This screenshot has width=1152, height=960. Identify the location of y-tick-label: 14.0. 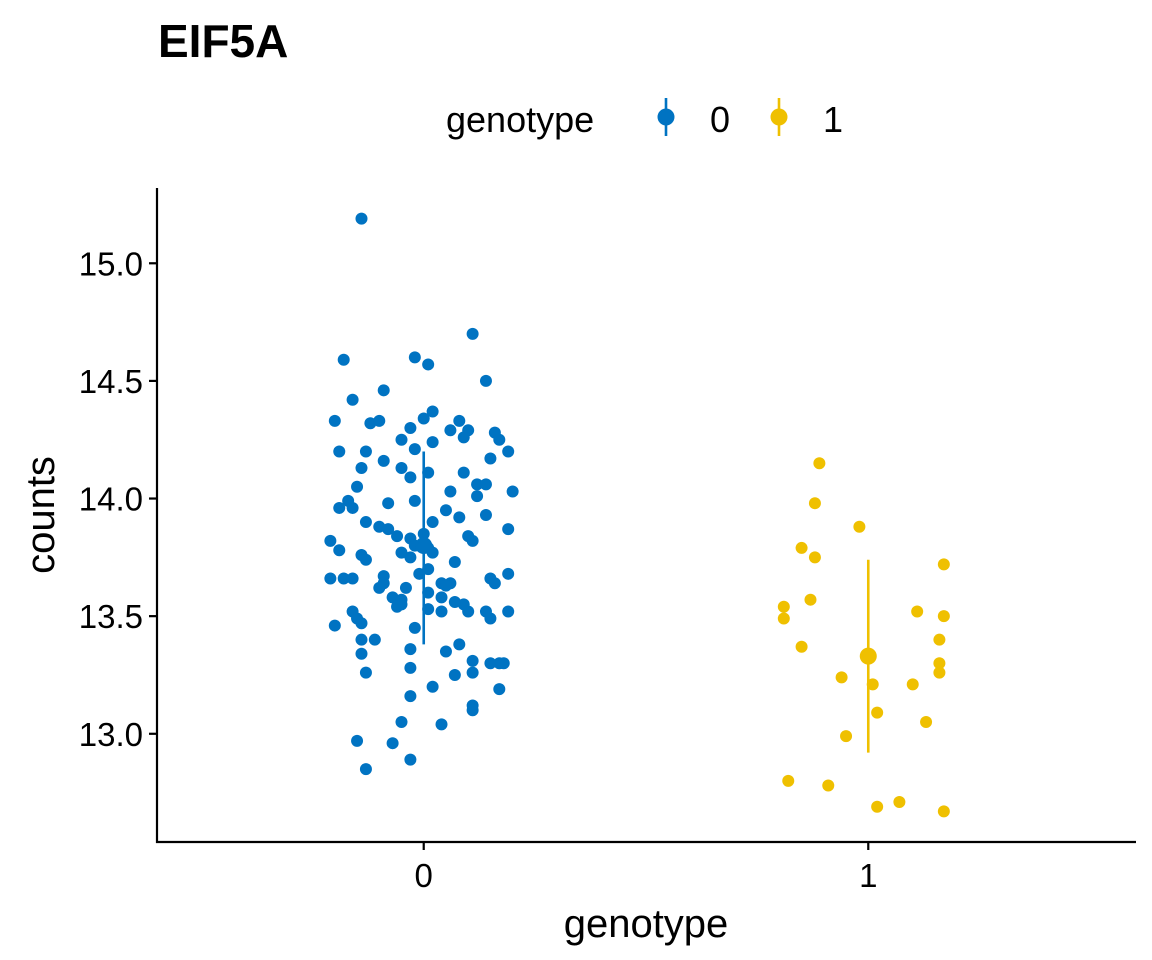
(111, 499).